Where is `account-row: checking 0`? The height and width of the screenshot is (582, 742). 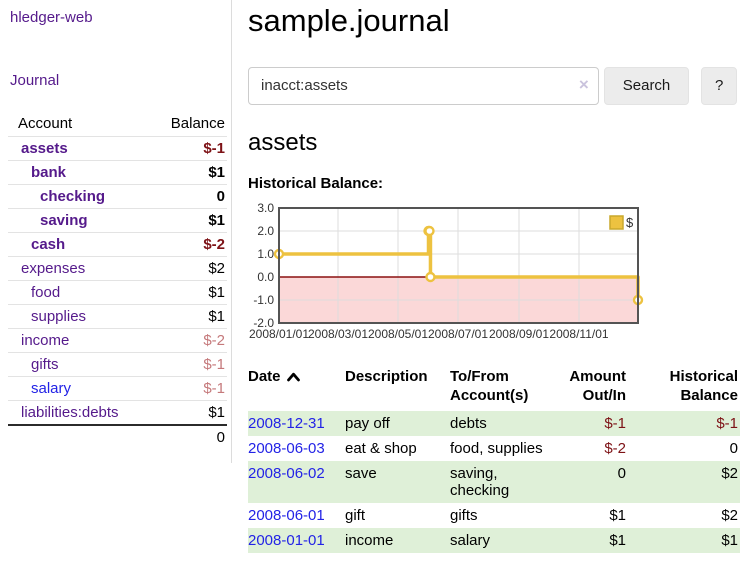 account-row: checking 0 is located at coordinates (117, 196).